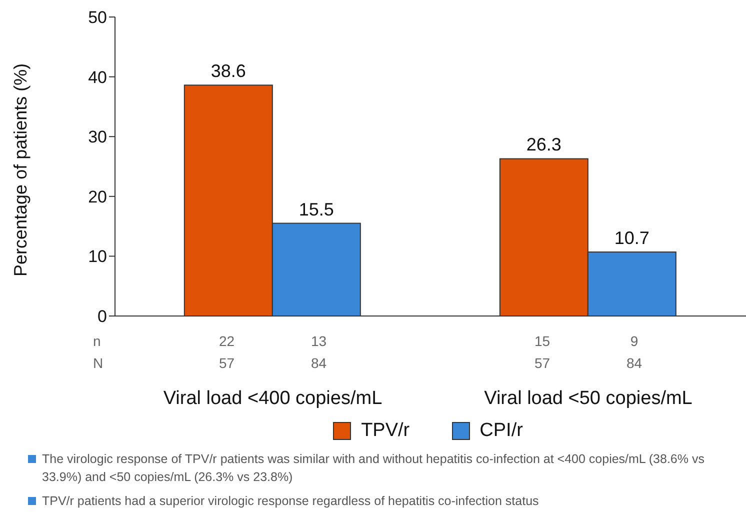  I want to click on legend-label: TPV/r, so click(385, 431).